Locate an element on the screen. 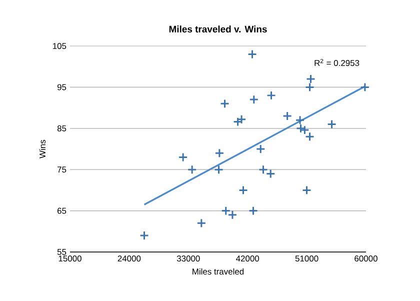 This screenshot has width=420, height=301. y-tick-label: 105 is located at coordinates (59, 46).